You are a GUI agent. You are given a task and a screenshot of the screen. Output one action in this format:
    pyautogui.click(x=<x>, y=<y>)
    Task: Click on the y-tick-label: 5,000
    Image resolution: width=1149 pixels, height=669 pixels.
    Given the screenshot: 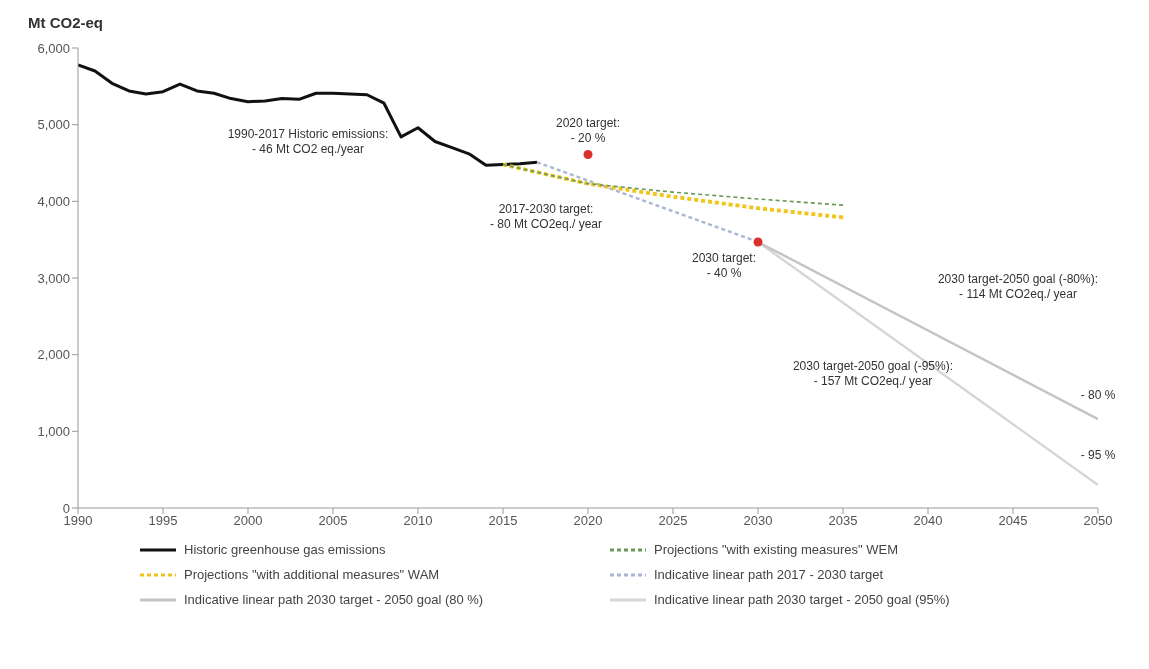 What is the action you would take?
    pyautogui.click(x=53, y=125)
    